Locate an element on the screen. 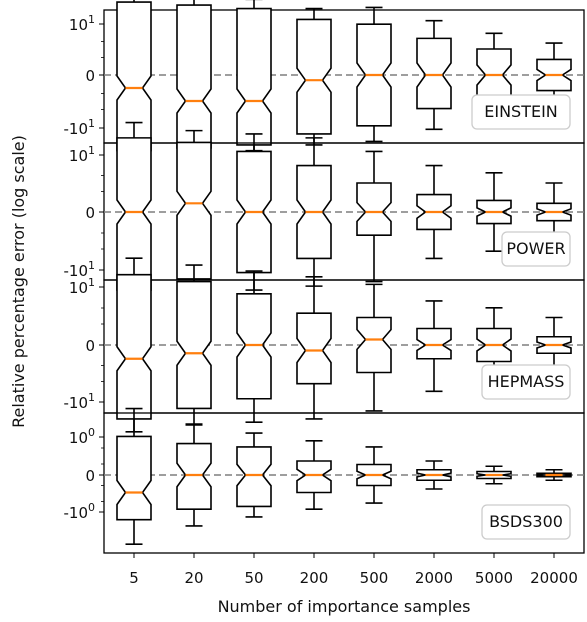  panel-label: HEPMASS is located at coordinates (526, 381).